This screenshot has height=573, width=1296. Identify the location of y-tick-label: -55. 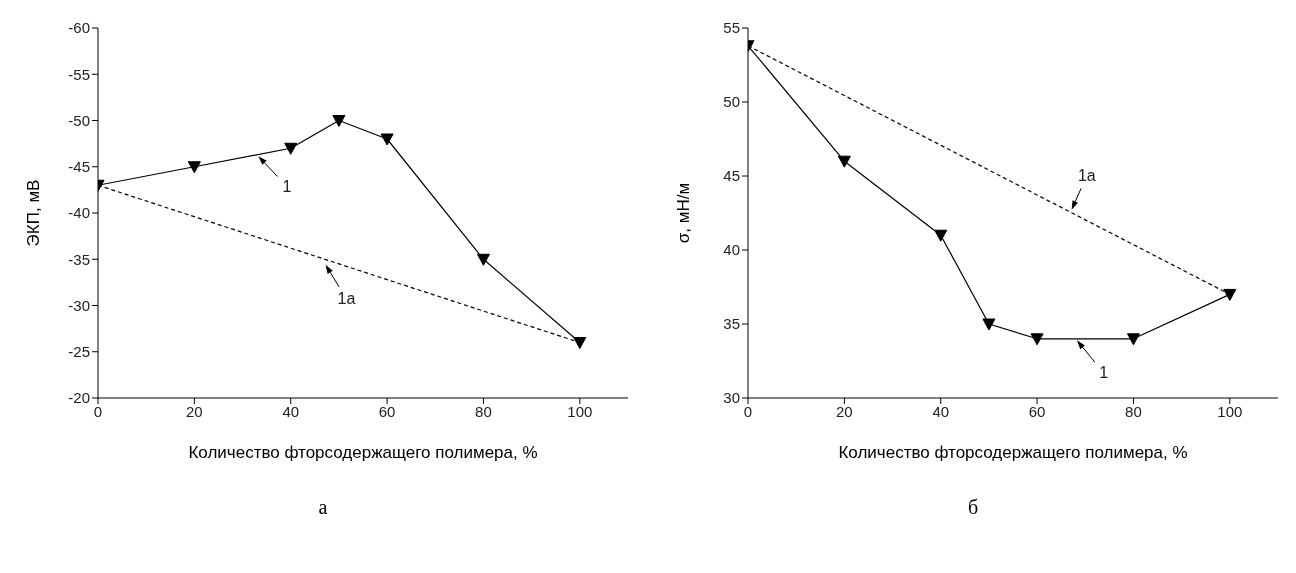
(79, 74).